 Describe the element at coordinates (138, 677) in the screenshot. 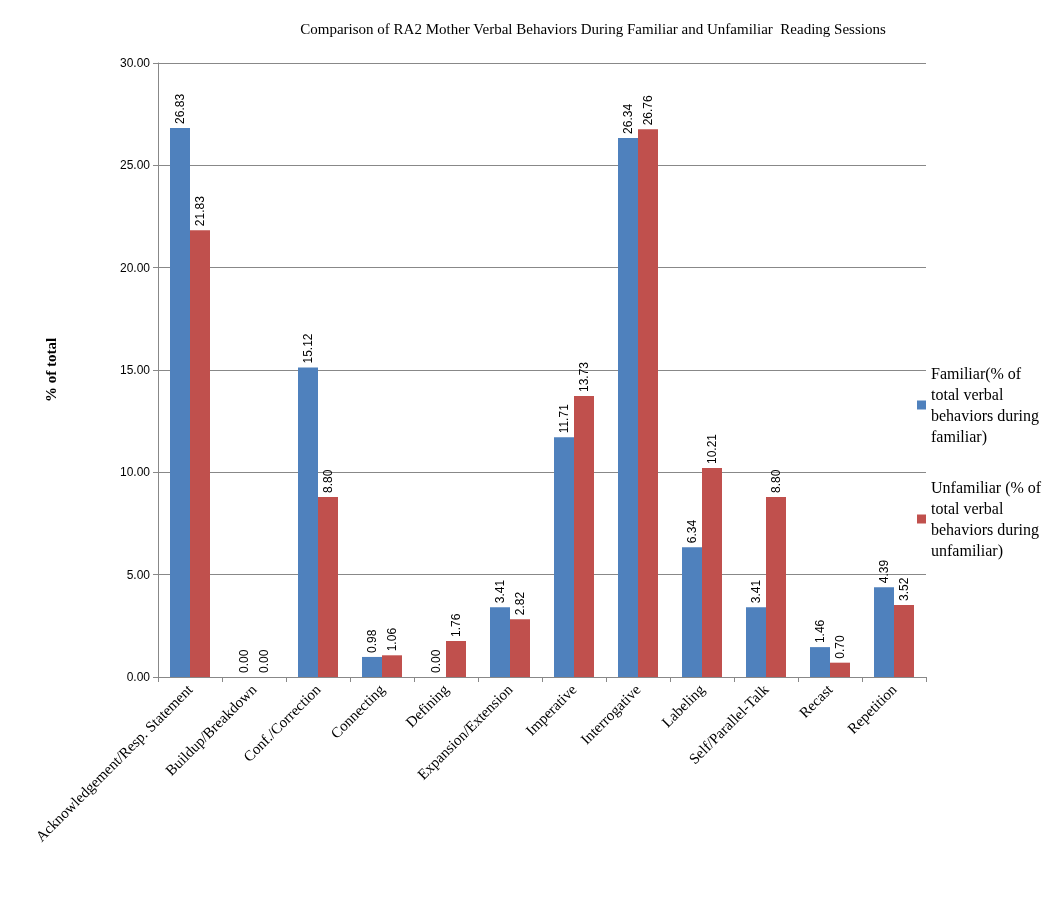

I see `y-tick-label: 0.00` at that location.